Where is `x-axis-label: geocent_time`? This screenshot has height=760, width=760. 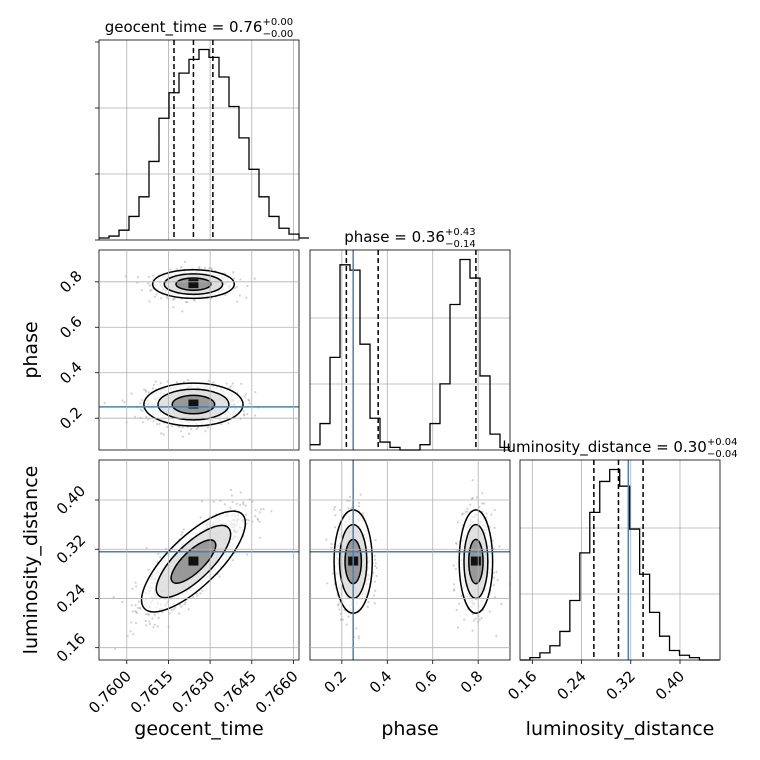 x-axis-label: geocent_time is located at coordinates (198, 729).